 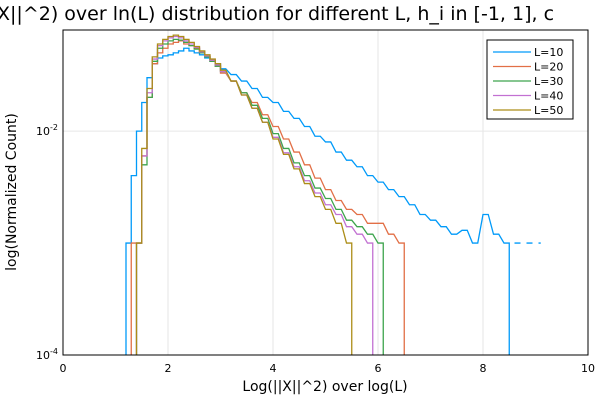 What do you see at coordinates (47, 242) in the screenshot?
I see `y-tick-labels: 10⁻⁴ 10⁻²` at bounding box center [47, 242].